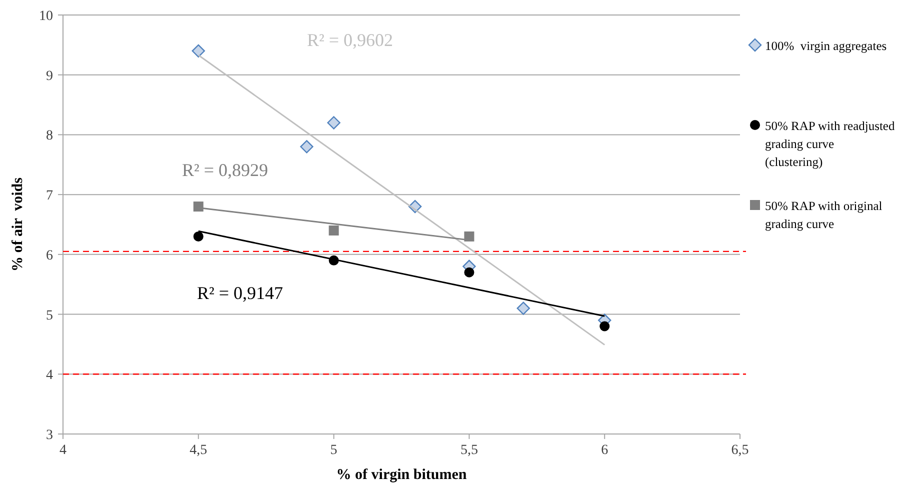  Describe the element at coordinates (46, 16) in the screenshot. I see `y-tick-label: 10` at that location.